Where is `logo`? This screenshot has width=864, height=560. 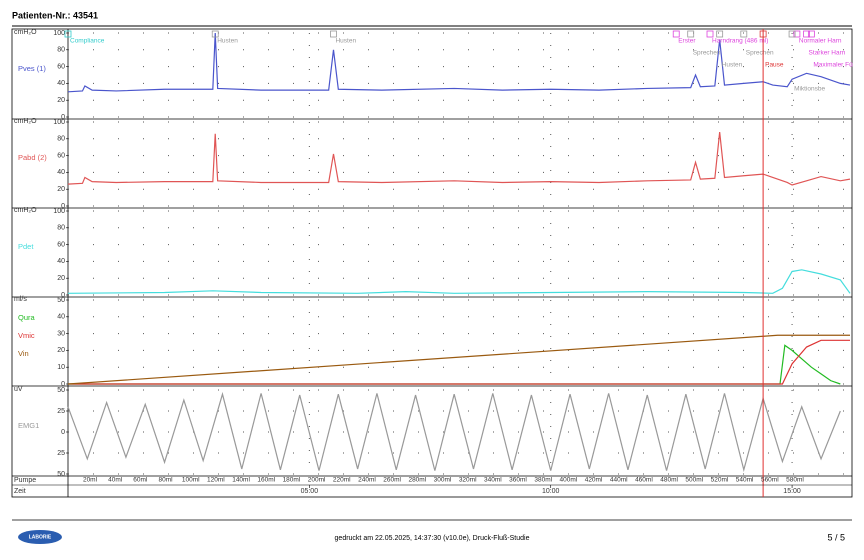
logo is located at coordinates (40, 537).